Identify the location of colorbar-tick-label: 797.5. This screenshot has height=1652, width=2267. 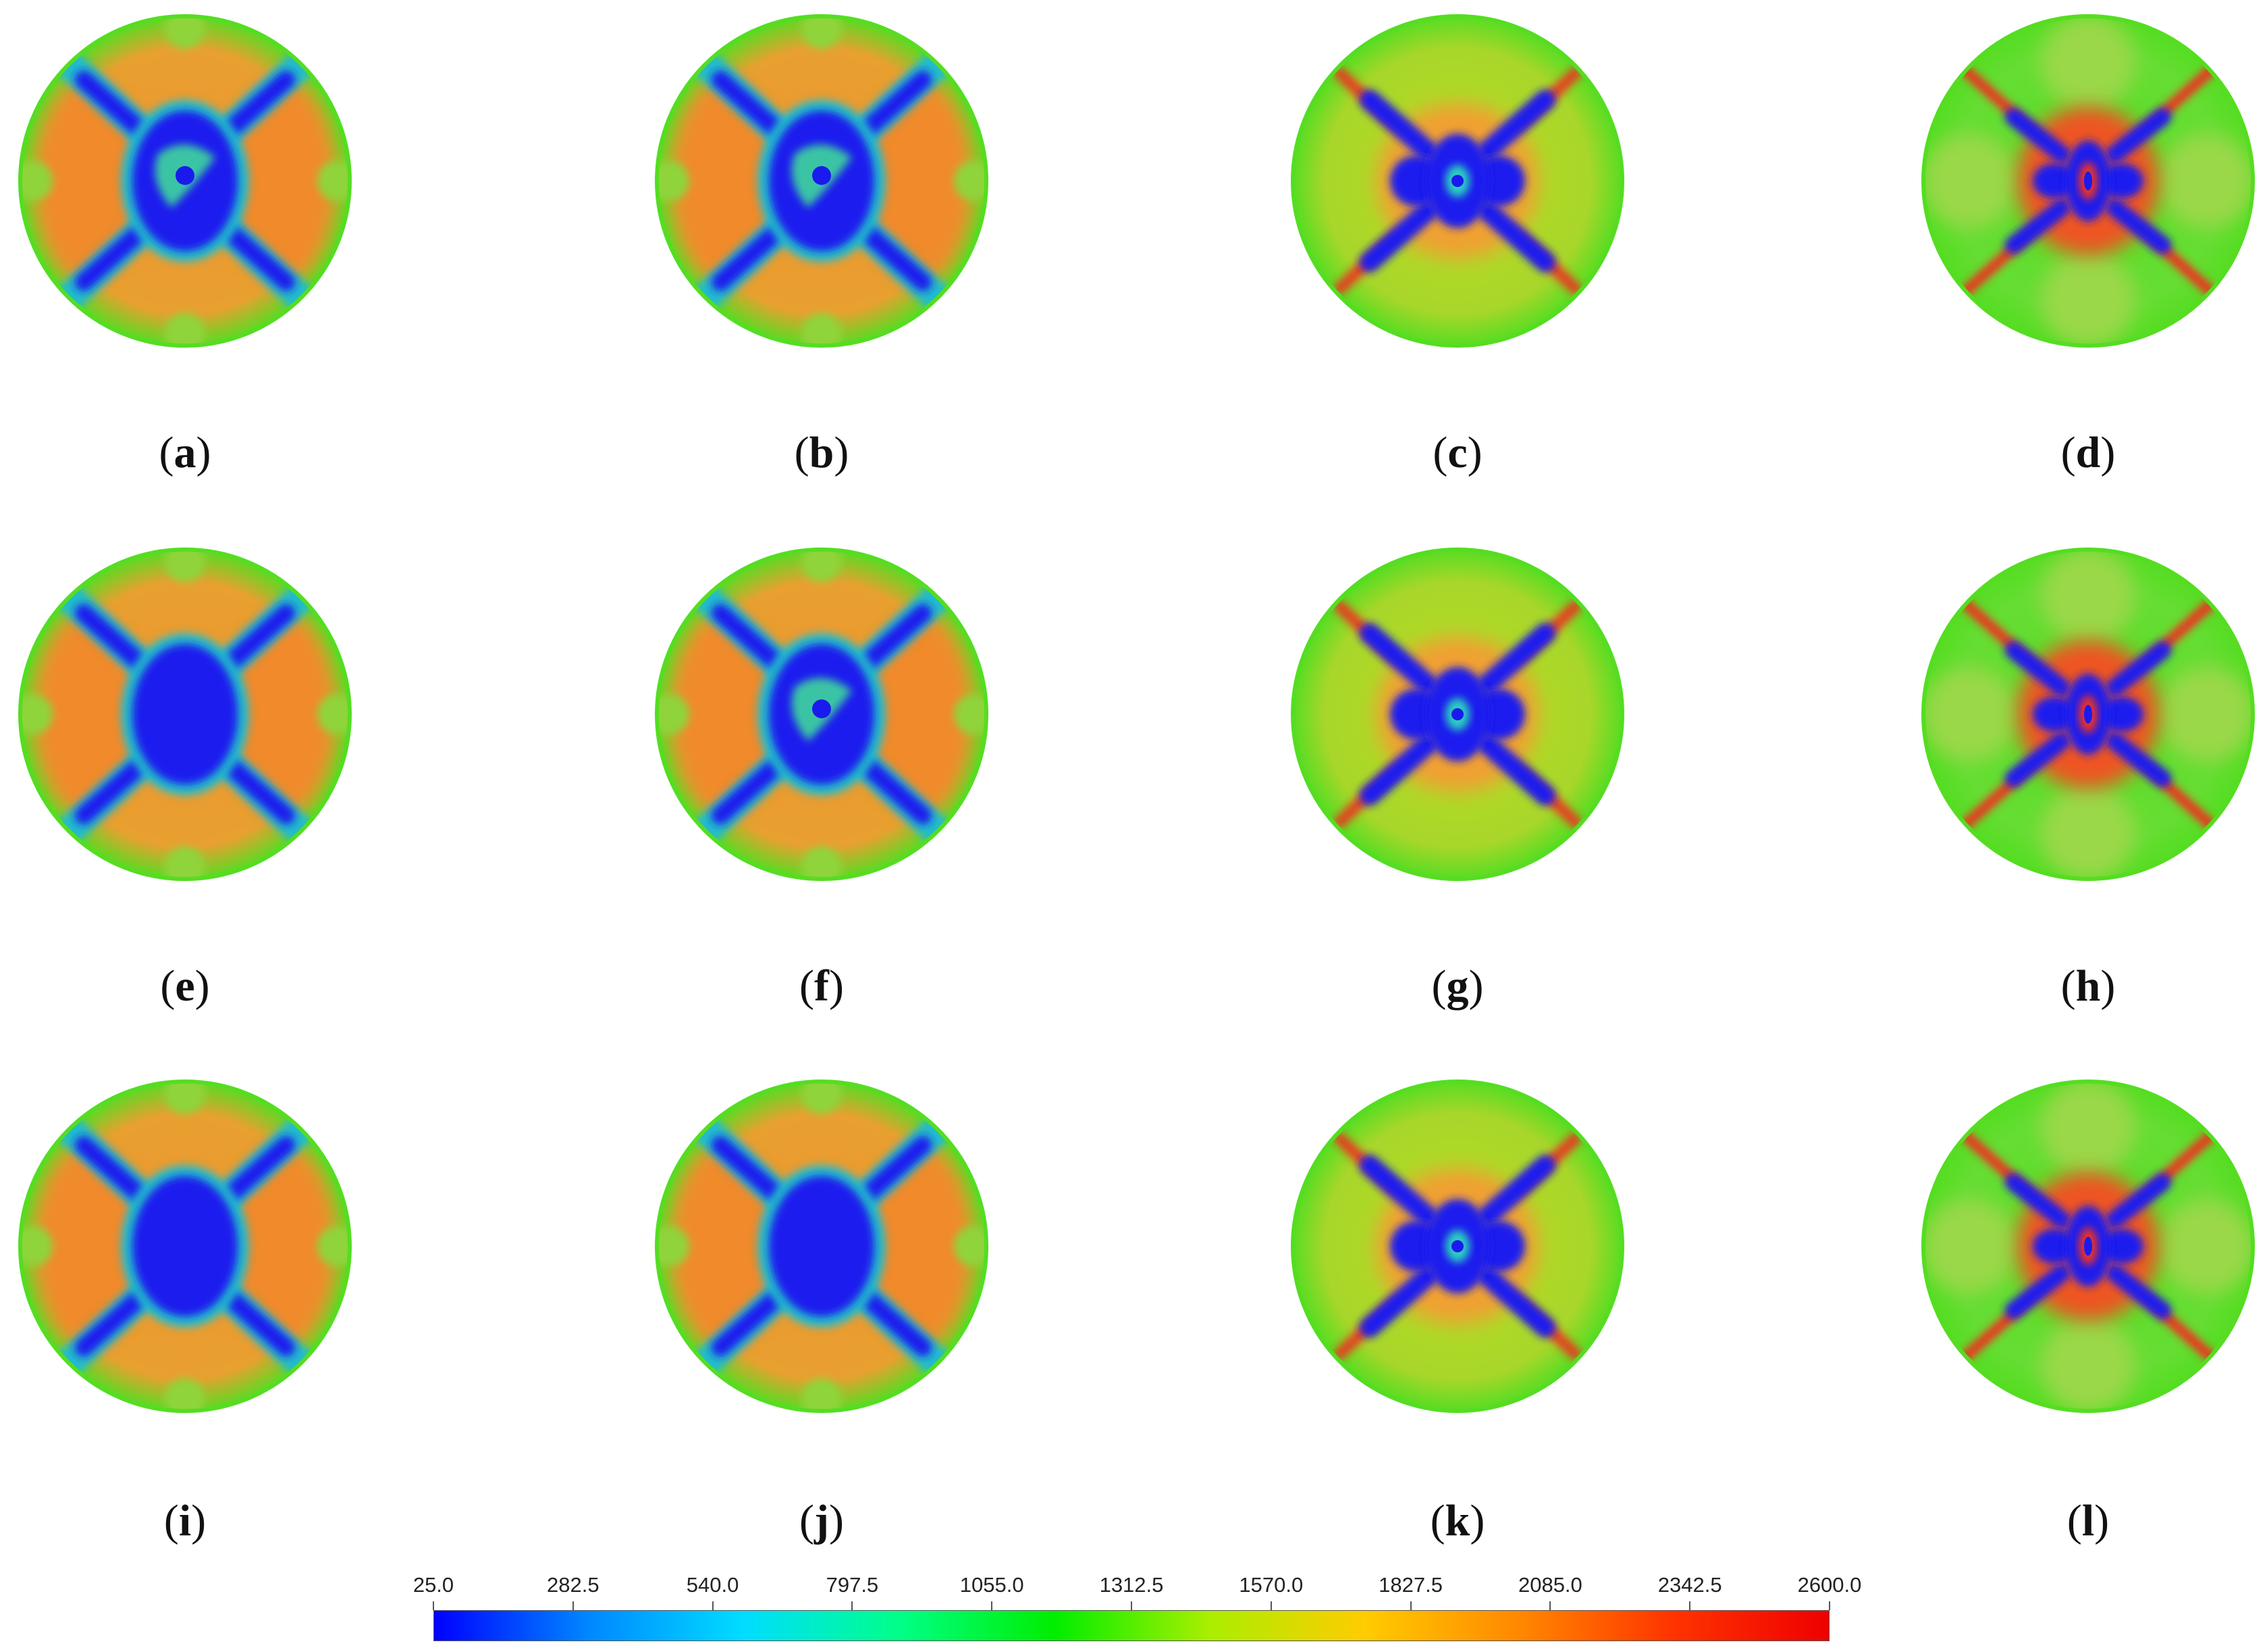
(852, 1585).